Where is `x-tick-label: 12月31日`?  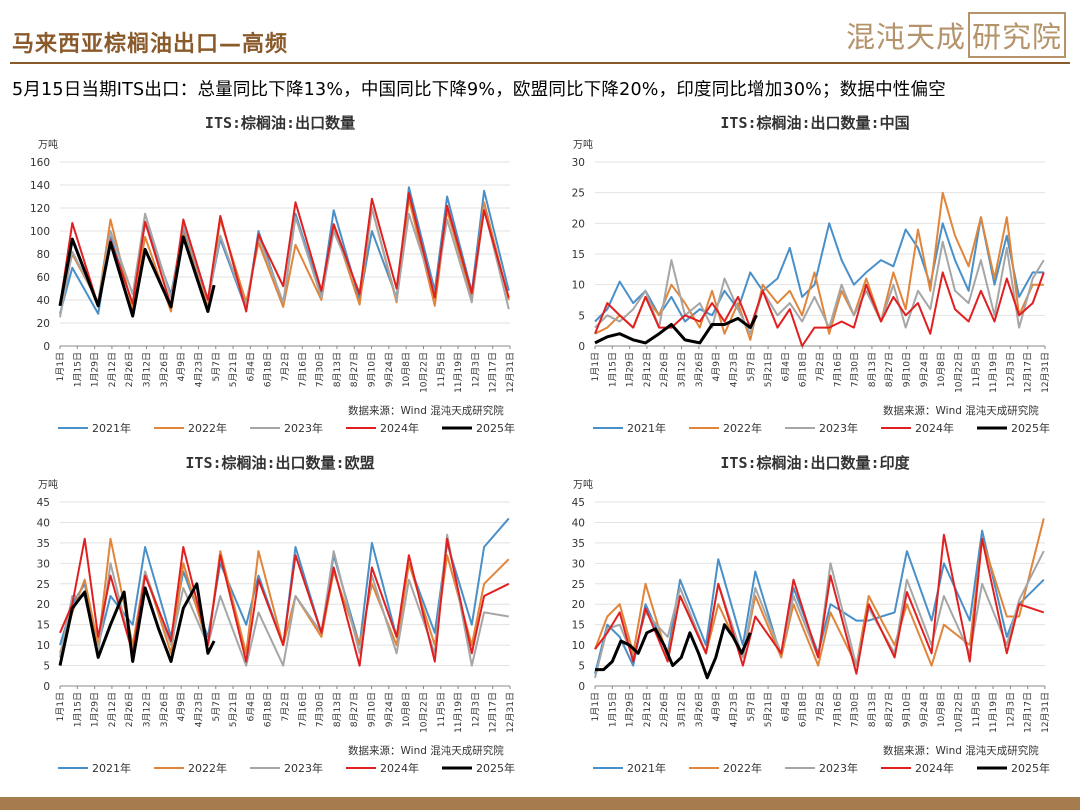
x-tick-label: 12月31日 is located at coordinates (510, 712).